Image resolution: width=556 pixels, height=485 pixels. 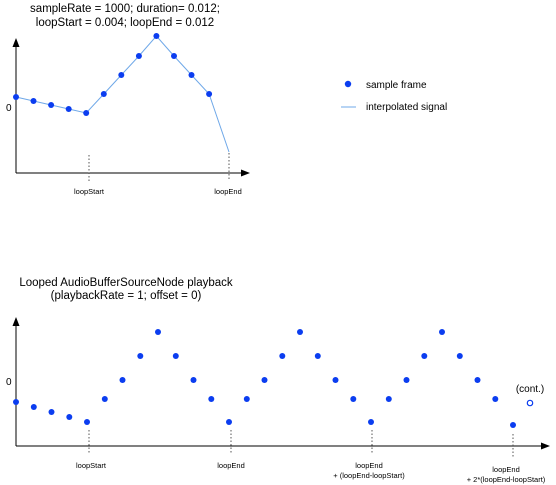 What do you see at coordinates (16, 42) in the screenshot?
I see `top-y-axis-arrow` at bounding box center [16, 42].